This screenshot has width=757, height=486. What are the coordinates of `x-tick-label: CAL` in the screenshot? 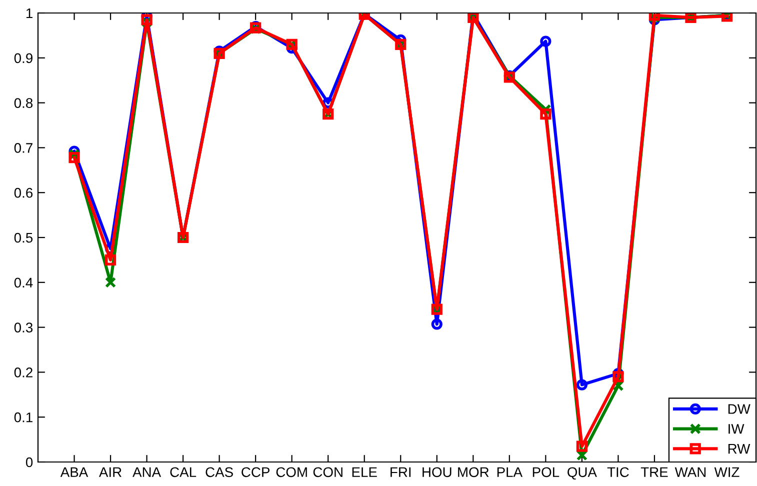 It's located at (183, 472).